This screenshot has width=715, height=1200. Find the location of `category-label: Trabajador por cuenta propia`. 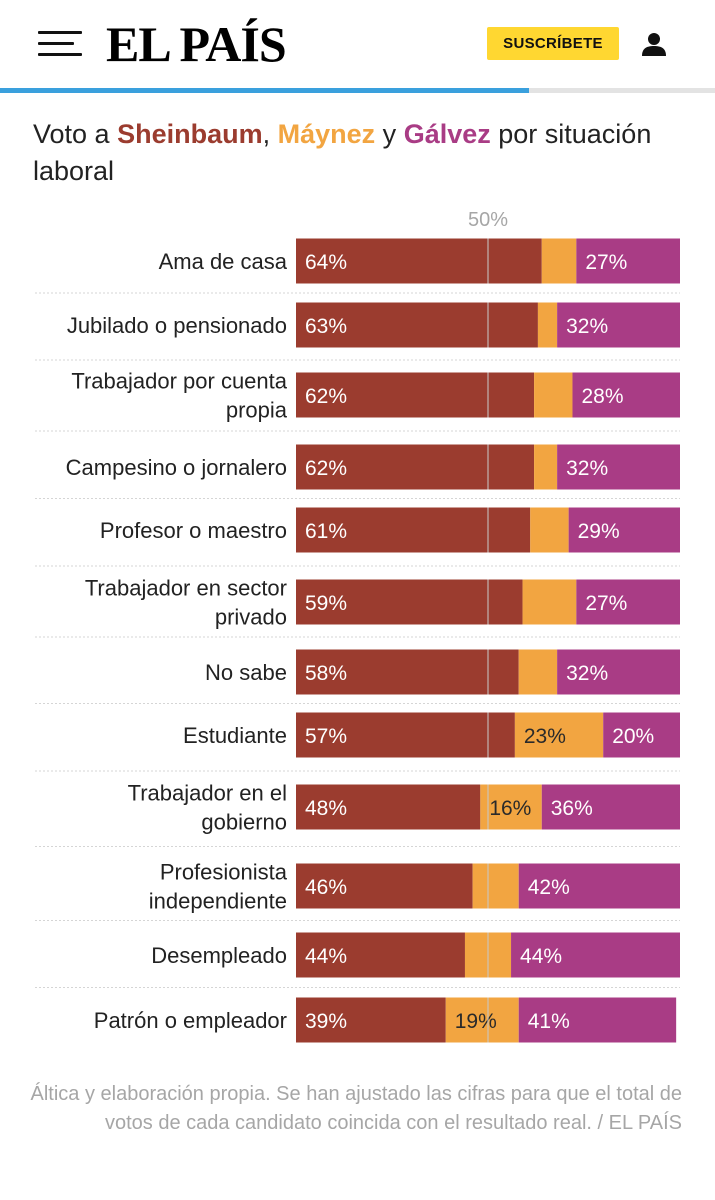

category-label: Trabajador por cuenta propia is located at coordinates (179, 396).